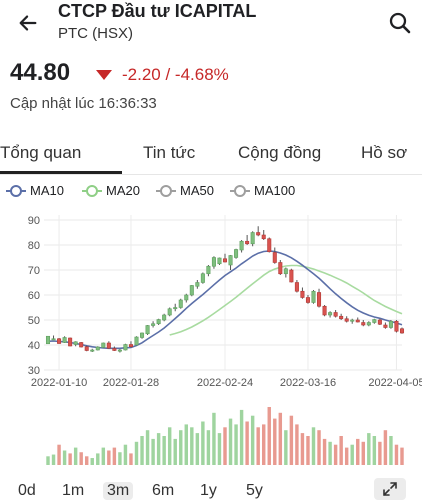  What do you see at coordinates (384, 152) in the screenshot?
I see `tab-profile: Hồ sơ` at bounding box center [384, 152].